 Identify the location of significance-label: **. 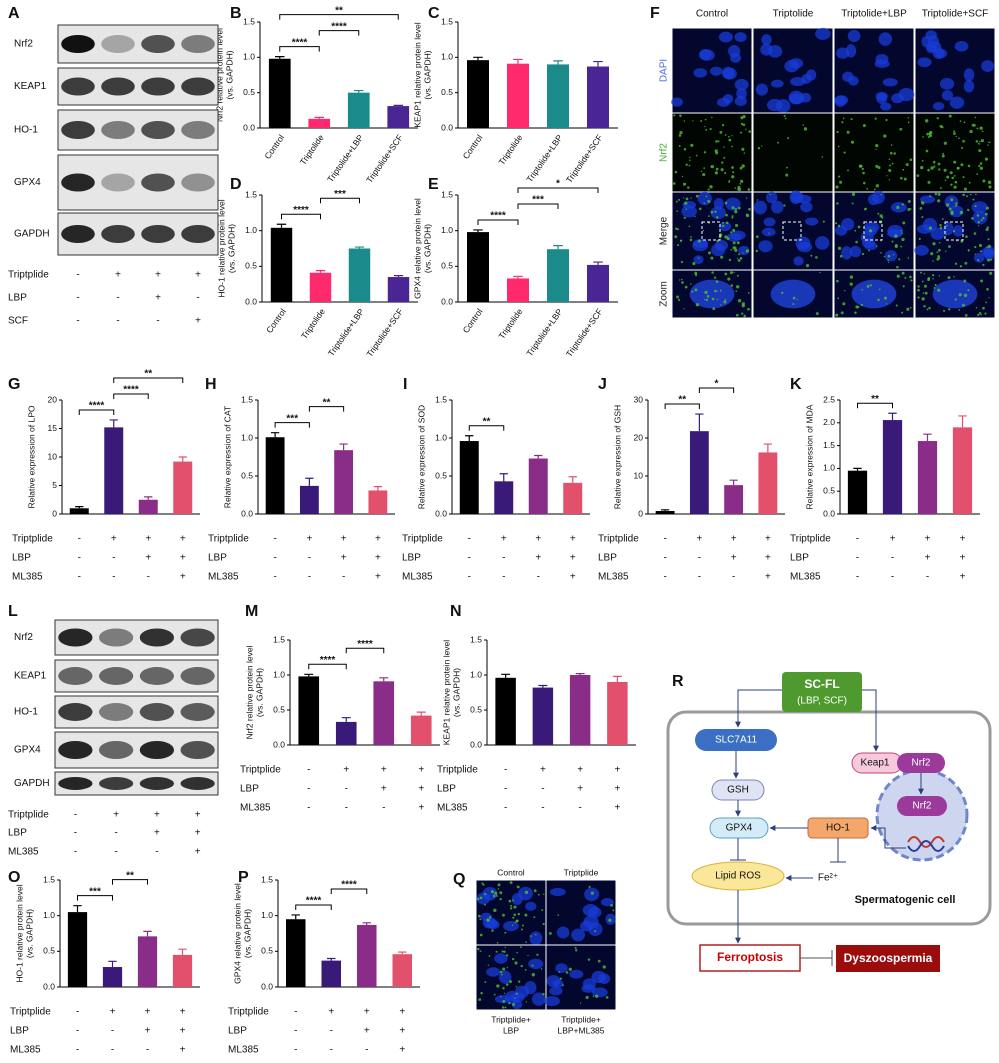
(875, 399).